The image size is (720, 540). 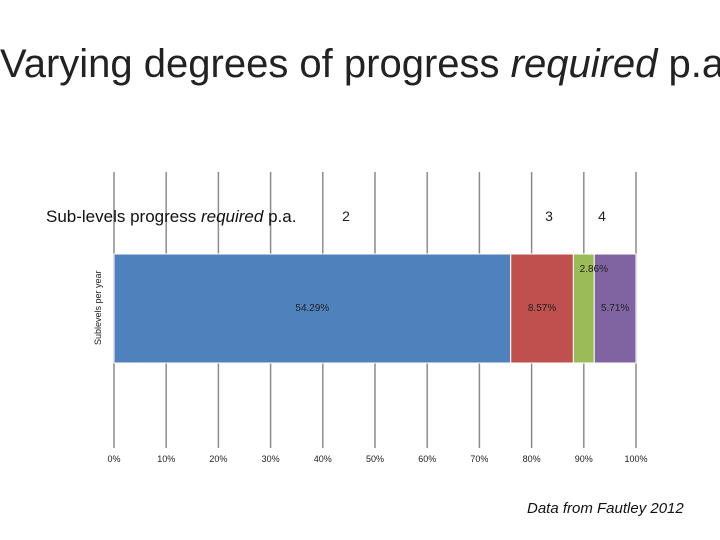 I want to click on x-tick-label: 50%, so click(x=375, y=459).